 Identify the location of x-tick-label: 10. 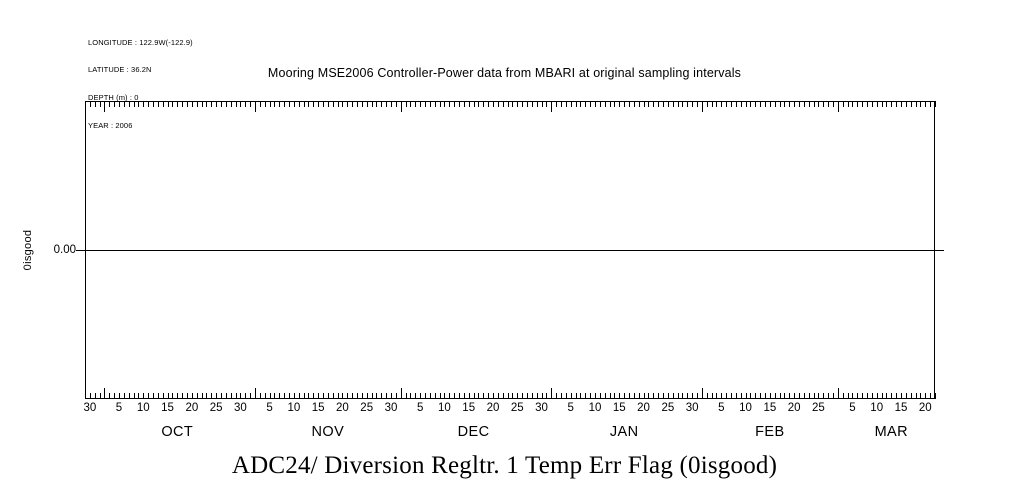
(294, 408).